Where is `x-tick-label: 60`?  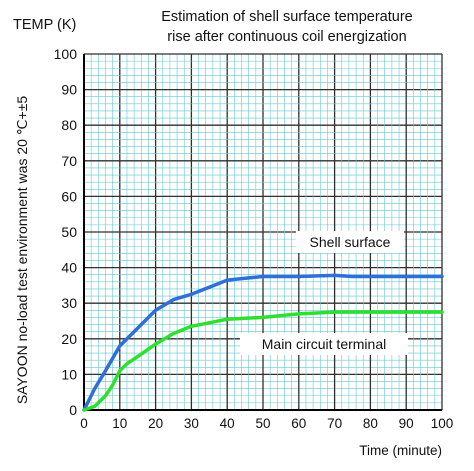 x-tick-label: 60 is located at coordinates (298, 423).